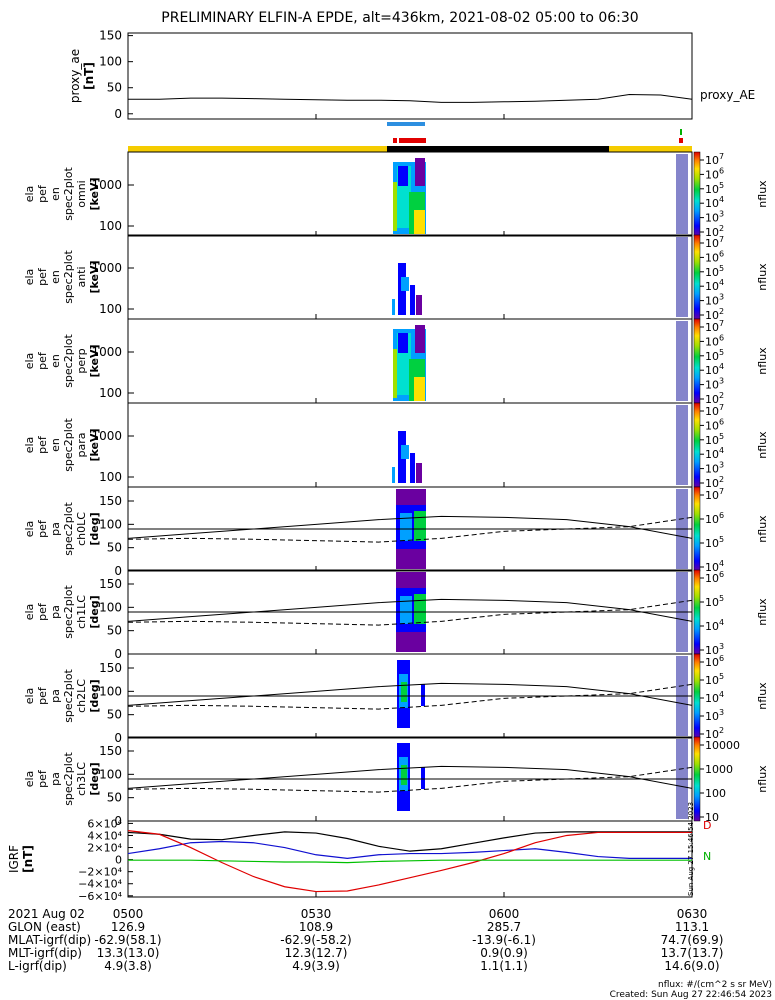 The image size is (775, 1000). Describe the element at coordinates (89, 76) in the screenshot. I see `proxy-ae-ylabel-line-2: [nT]` at that location.